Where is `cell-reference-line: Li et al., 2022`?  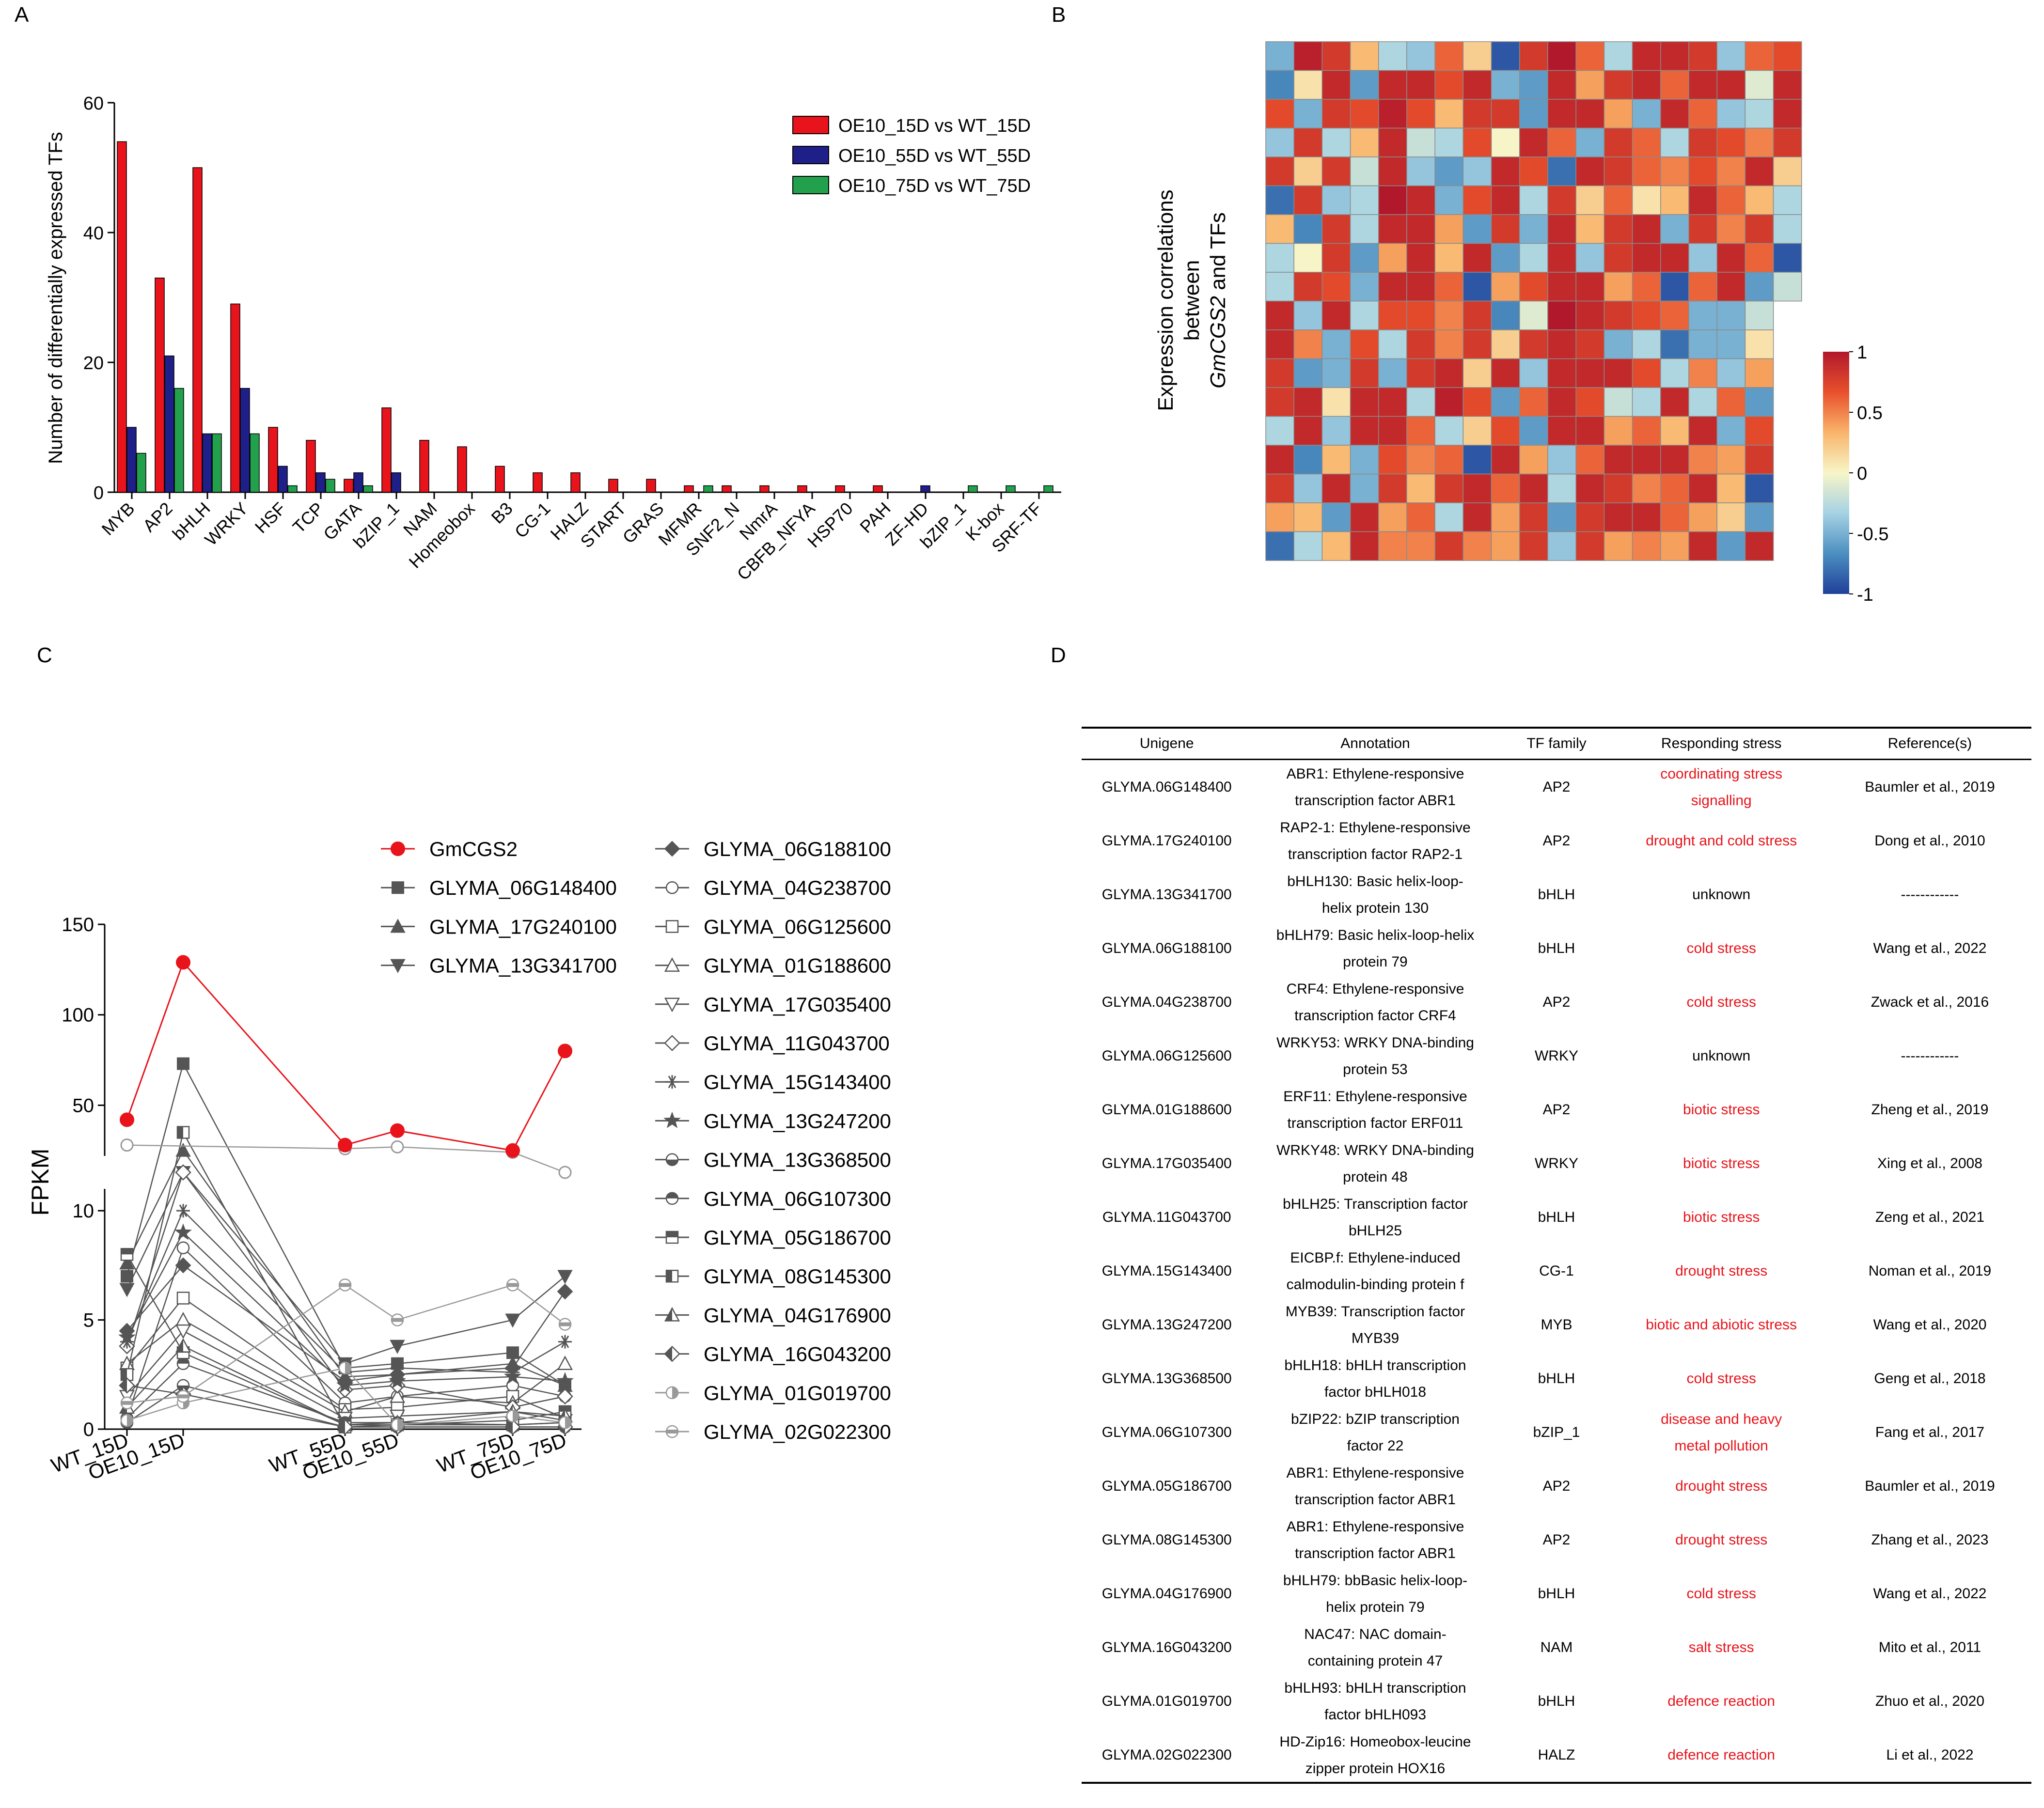 cell-reference-line: Li et al., 2022 is located at coordinates (1930, 1755).